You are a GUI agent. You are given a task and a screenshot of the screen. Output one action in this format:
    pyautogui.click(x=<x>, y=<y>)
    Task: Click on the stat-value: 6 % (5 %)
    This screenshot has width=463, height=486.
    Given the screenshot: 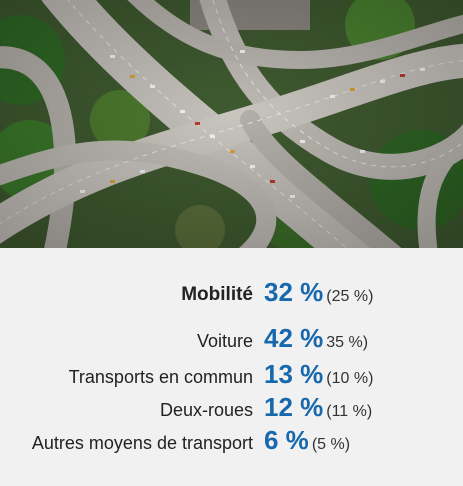 What is the action you would take?
    pyautogui.click(x=307, y=440)
    